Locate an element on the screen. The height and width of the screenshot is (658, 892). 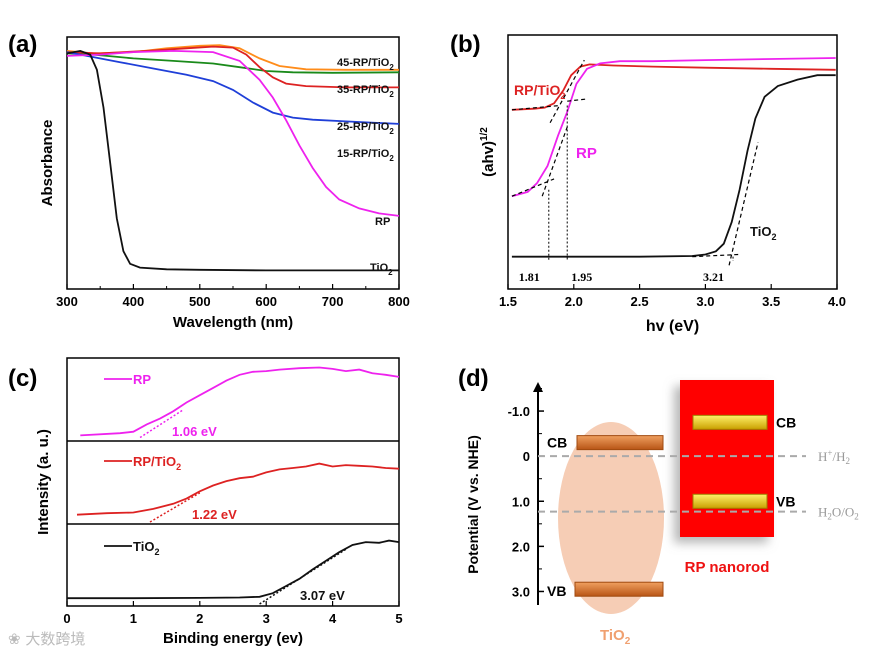
x-axis-label: Binding energy (ev) is located at coordinates (233, 638).